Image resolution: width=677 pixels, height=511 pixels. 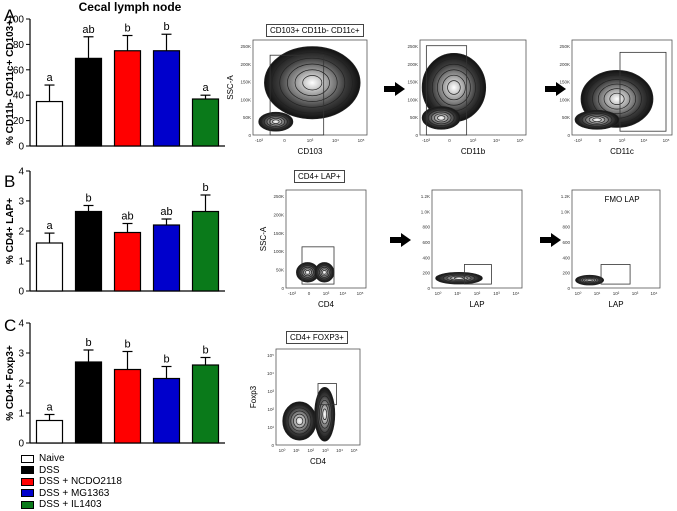 What do you see at coordinates (566, 257) in the screenshot?
I see `flow-y-tick-label: 400` at bounding box center [566, 257].